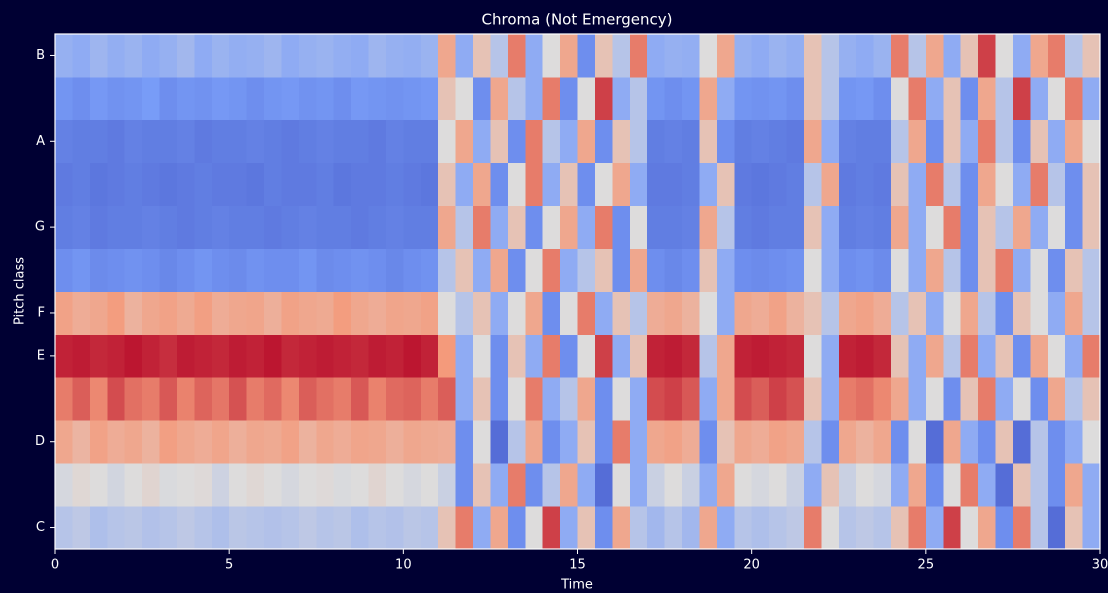  I want to click on chart-title: Chroma (Not Emergency), so click(577, 20).